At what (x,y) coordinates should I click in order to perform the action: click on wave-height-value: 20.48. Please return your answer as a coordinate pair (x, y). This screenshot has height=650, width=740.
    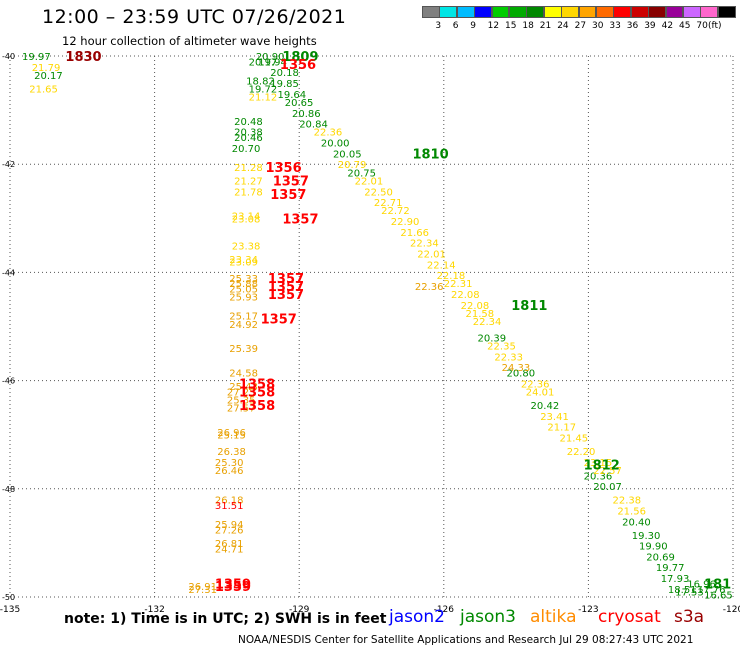
    Looking at the image, I should click on (248, 122).